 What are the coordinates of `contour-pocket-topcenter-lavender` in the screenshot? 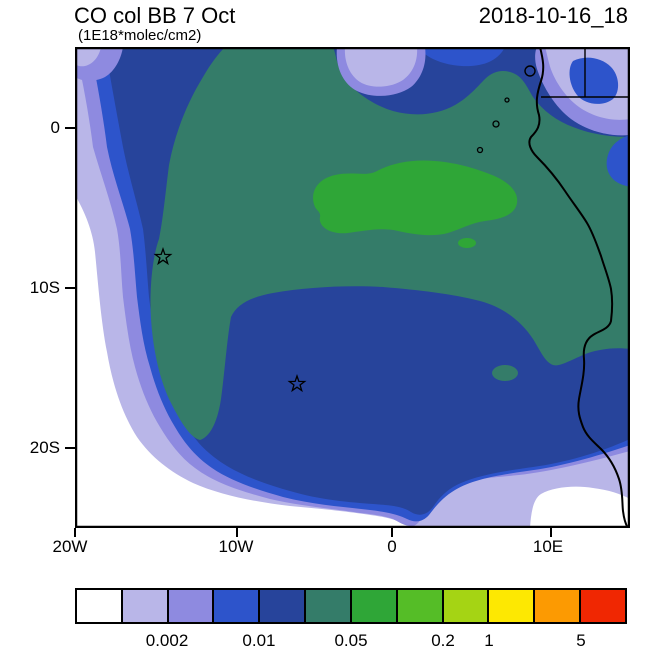 It's located at (381, 67).